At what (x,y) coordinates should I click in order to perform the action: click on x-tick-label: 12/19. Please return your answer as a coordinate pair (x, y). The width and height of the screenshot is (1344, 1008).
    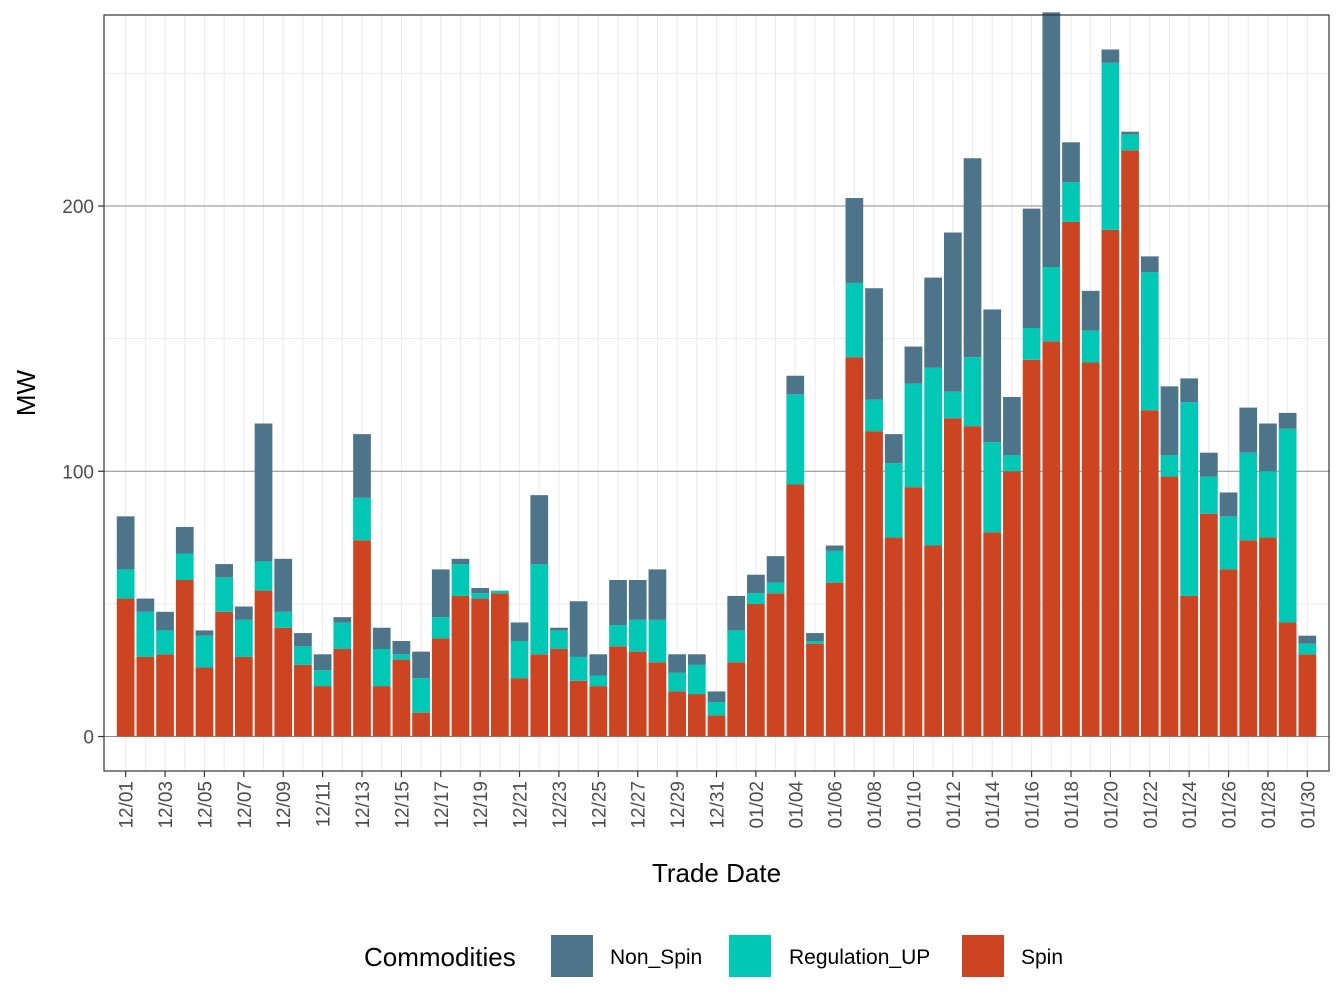
    Looking at the image, I should click on (481, 805).